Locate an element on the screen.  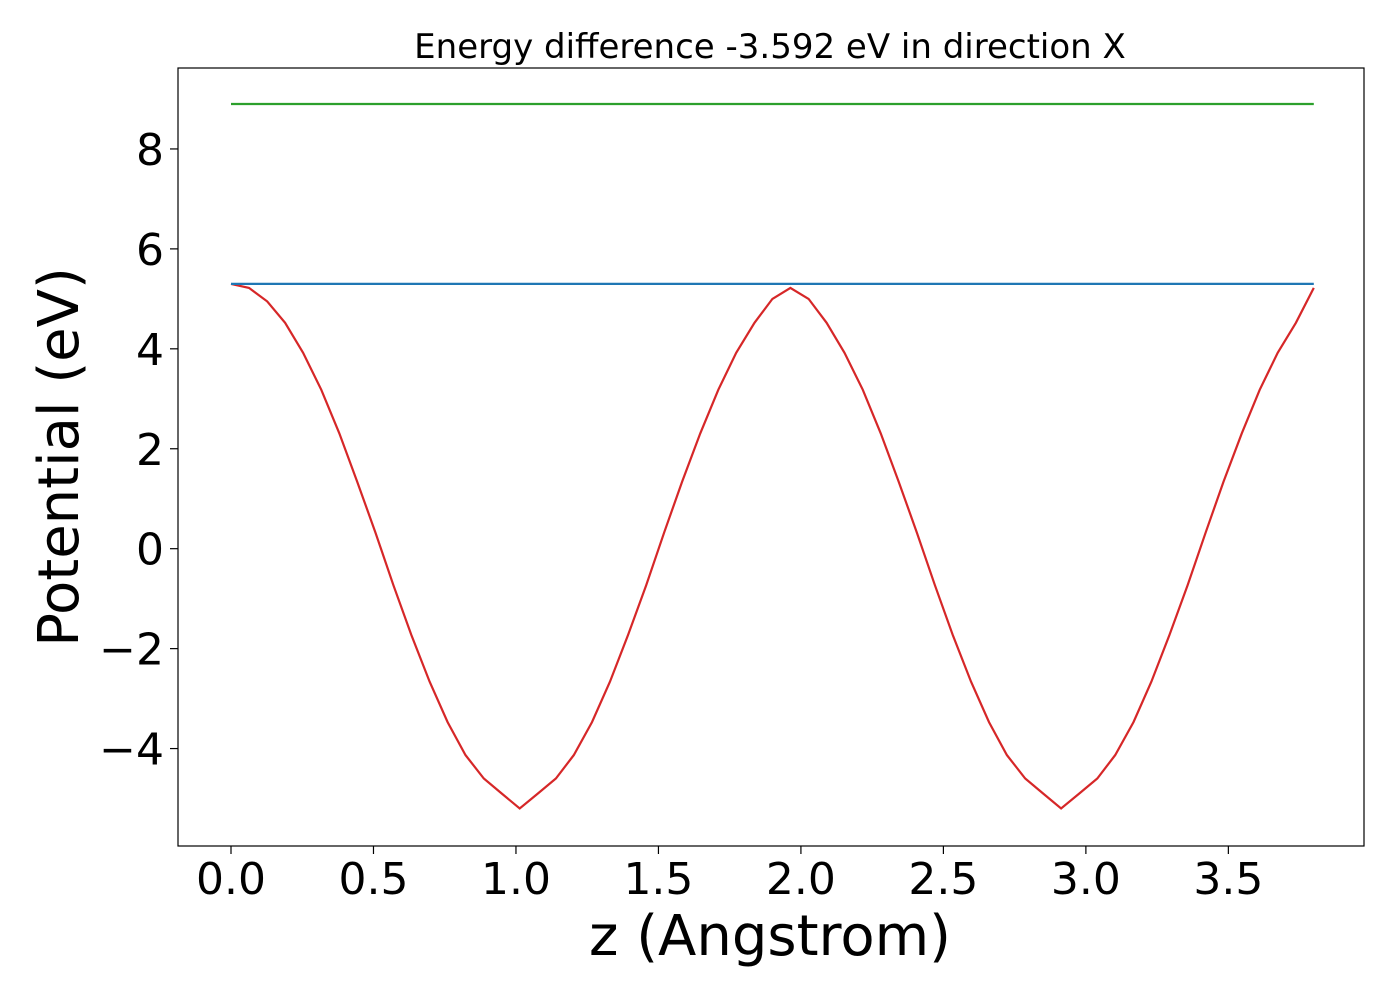
x-tick-label: 3.0 is located at coordinates (1086, 879).